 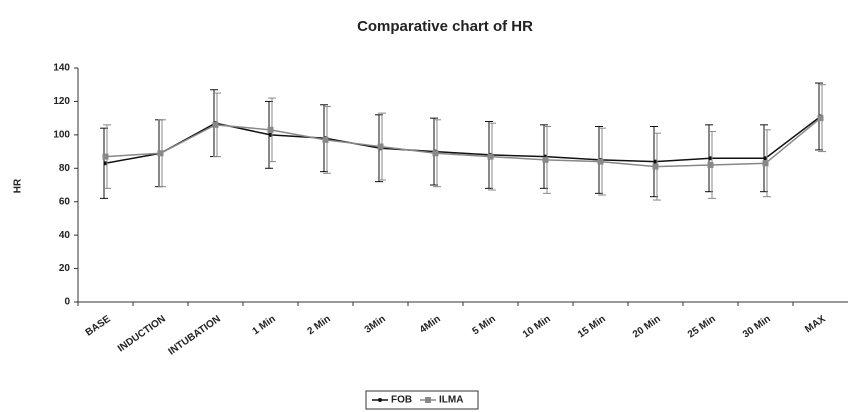 What do you see at coordinates (647, 327) in the screenshot?
I see `x-tick-label: 20 Min` at bounding box center [647, 327].